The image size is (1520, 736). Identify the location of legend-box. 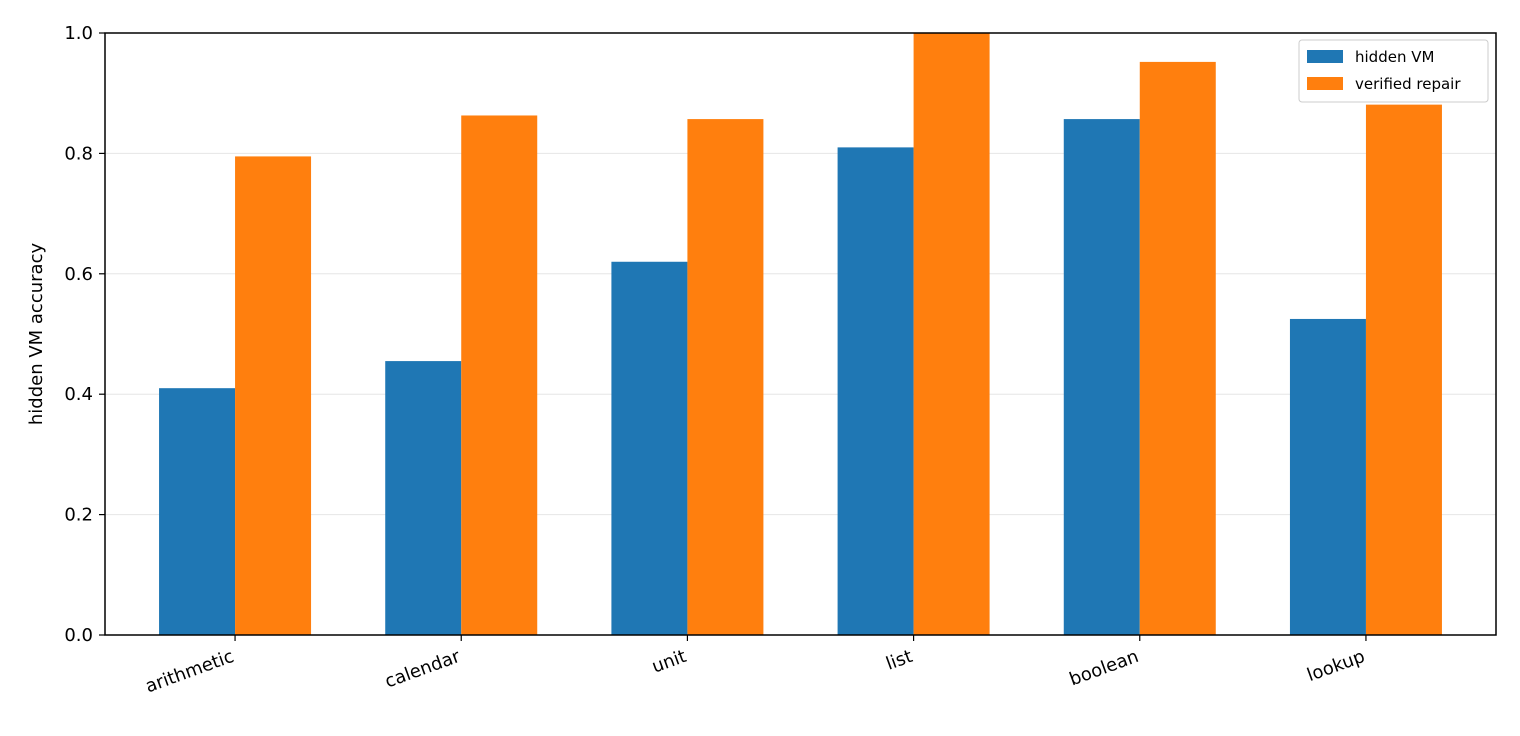
(1393, 71).